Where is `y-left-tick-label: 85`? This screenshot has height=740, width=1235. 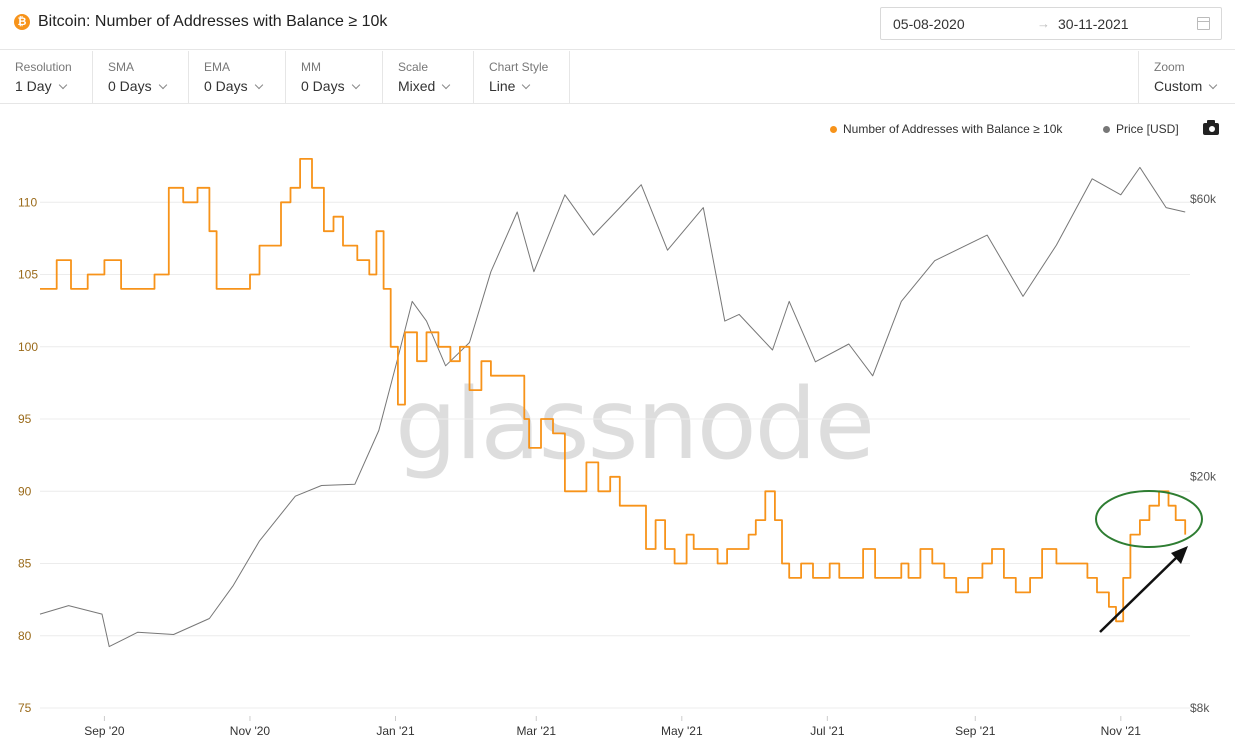 y-left-tick-label: 85 is located at coordinates (25, 564).